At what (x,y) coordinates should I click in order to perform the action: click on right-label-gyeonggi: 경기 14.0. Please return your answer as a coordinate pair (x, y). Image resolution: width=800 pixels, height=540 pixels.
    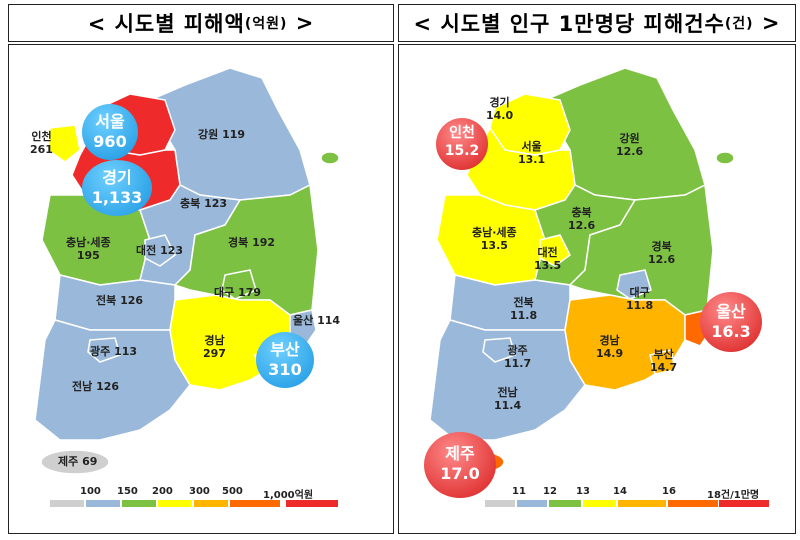
    Looking at the image, I should click on (500, 109).